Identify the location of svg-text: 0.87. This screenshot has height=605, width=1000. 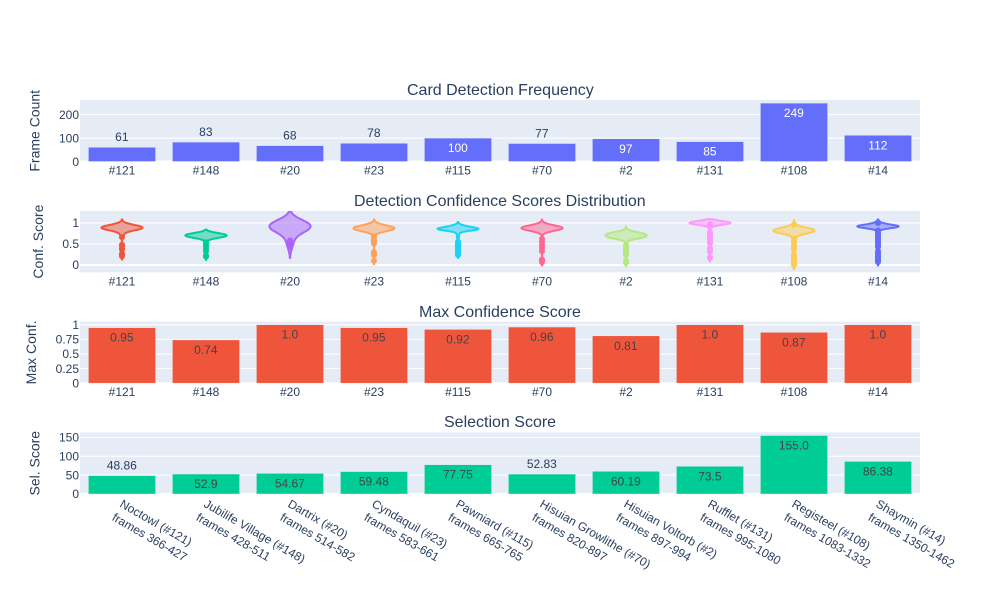
(794, 342).